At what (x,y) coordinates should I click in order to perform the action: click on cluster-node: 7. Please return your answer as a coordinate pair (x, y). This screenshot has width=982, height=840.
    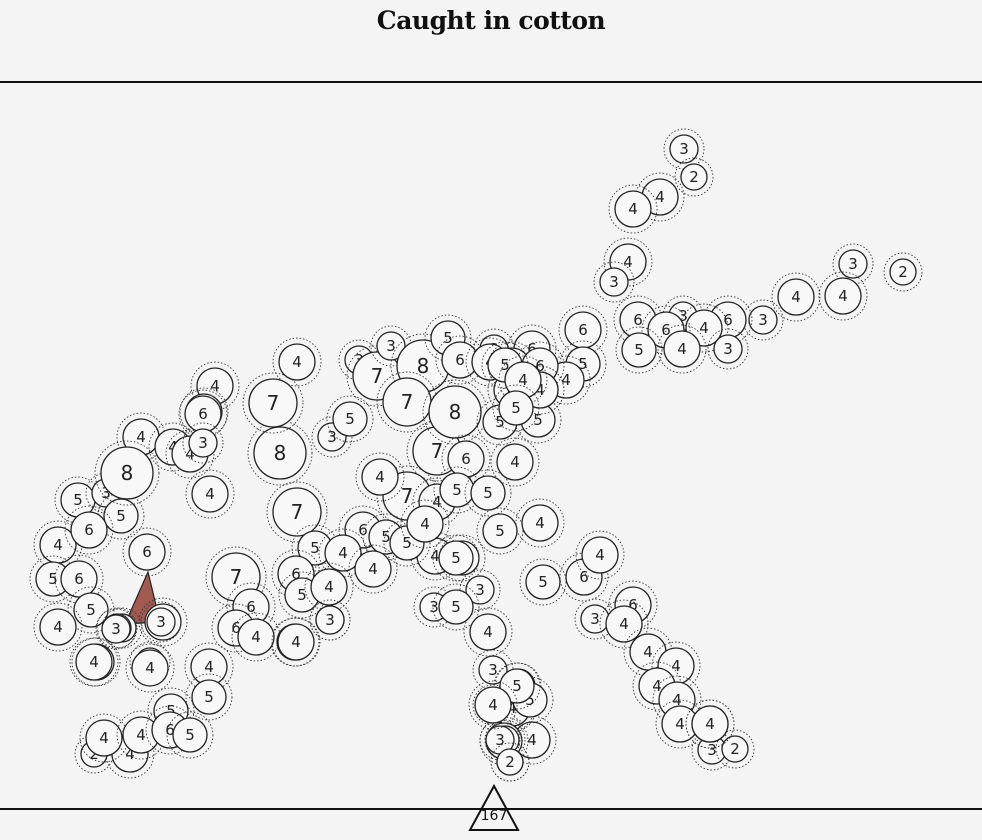
    Looking at the image, I should click on (297, 512).